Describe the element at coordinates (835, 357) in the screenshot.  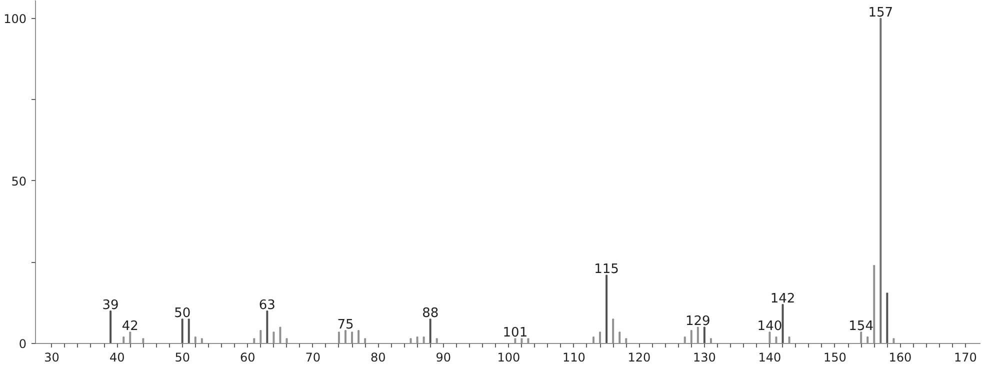
I see `x-tick-label: 150` at that location.